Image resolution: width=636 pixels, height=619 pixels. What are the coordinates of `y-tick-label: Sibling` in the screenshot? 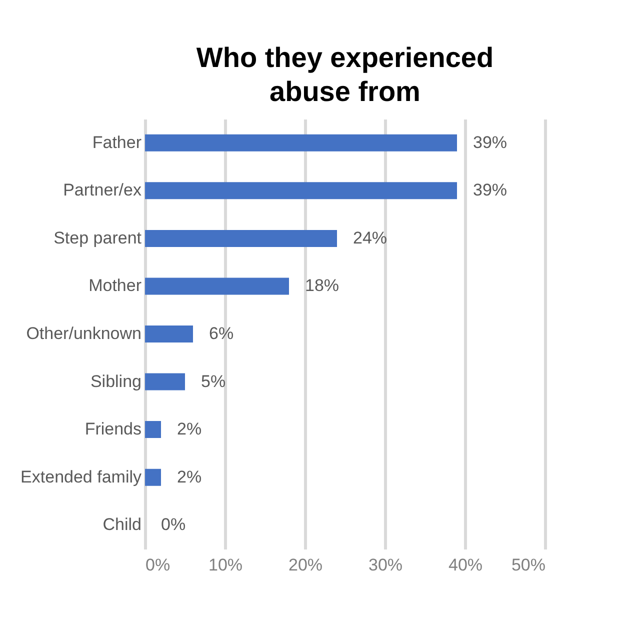 It's located at (116, 381).